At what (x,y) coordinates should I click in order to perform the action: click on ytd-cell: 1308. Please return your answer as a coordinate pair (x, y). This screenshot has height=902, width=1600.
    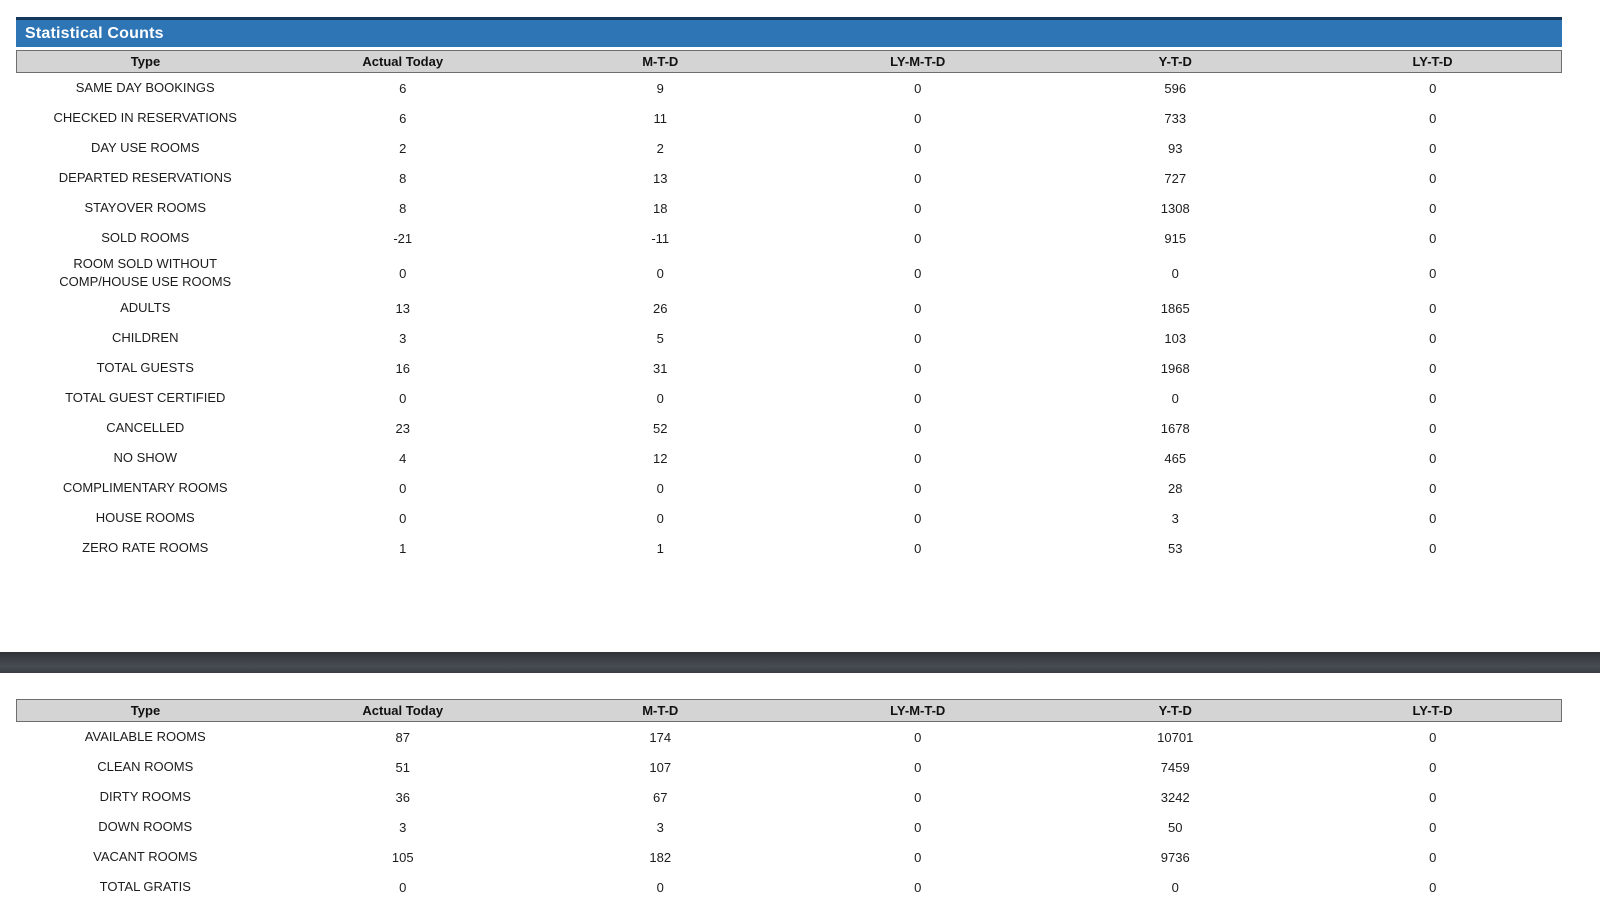
    Looking at the image, I should click on (1175, 208).